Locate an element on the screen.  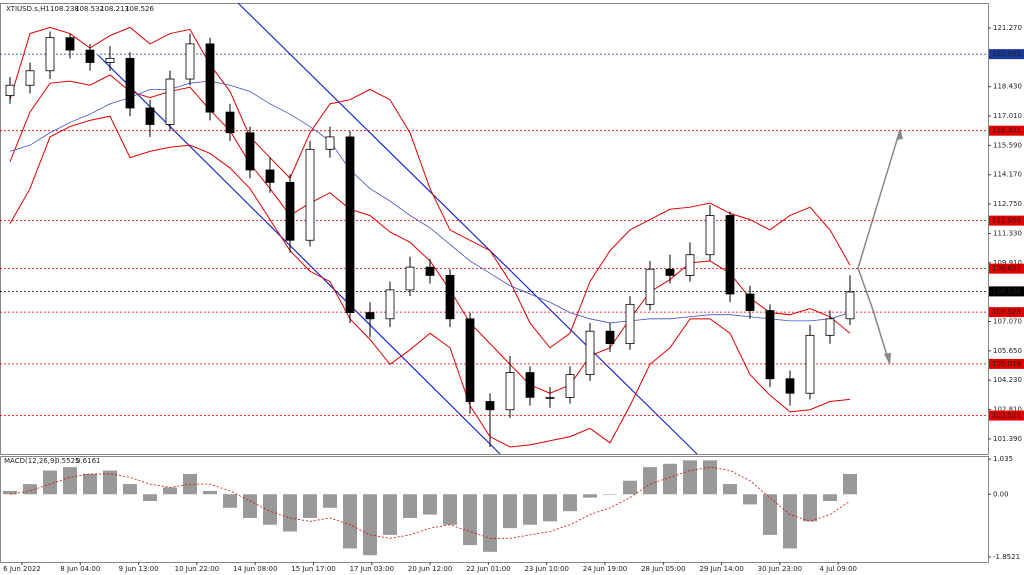
ohlc: 108.238 is located at coordinates (64, 9).